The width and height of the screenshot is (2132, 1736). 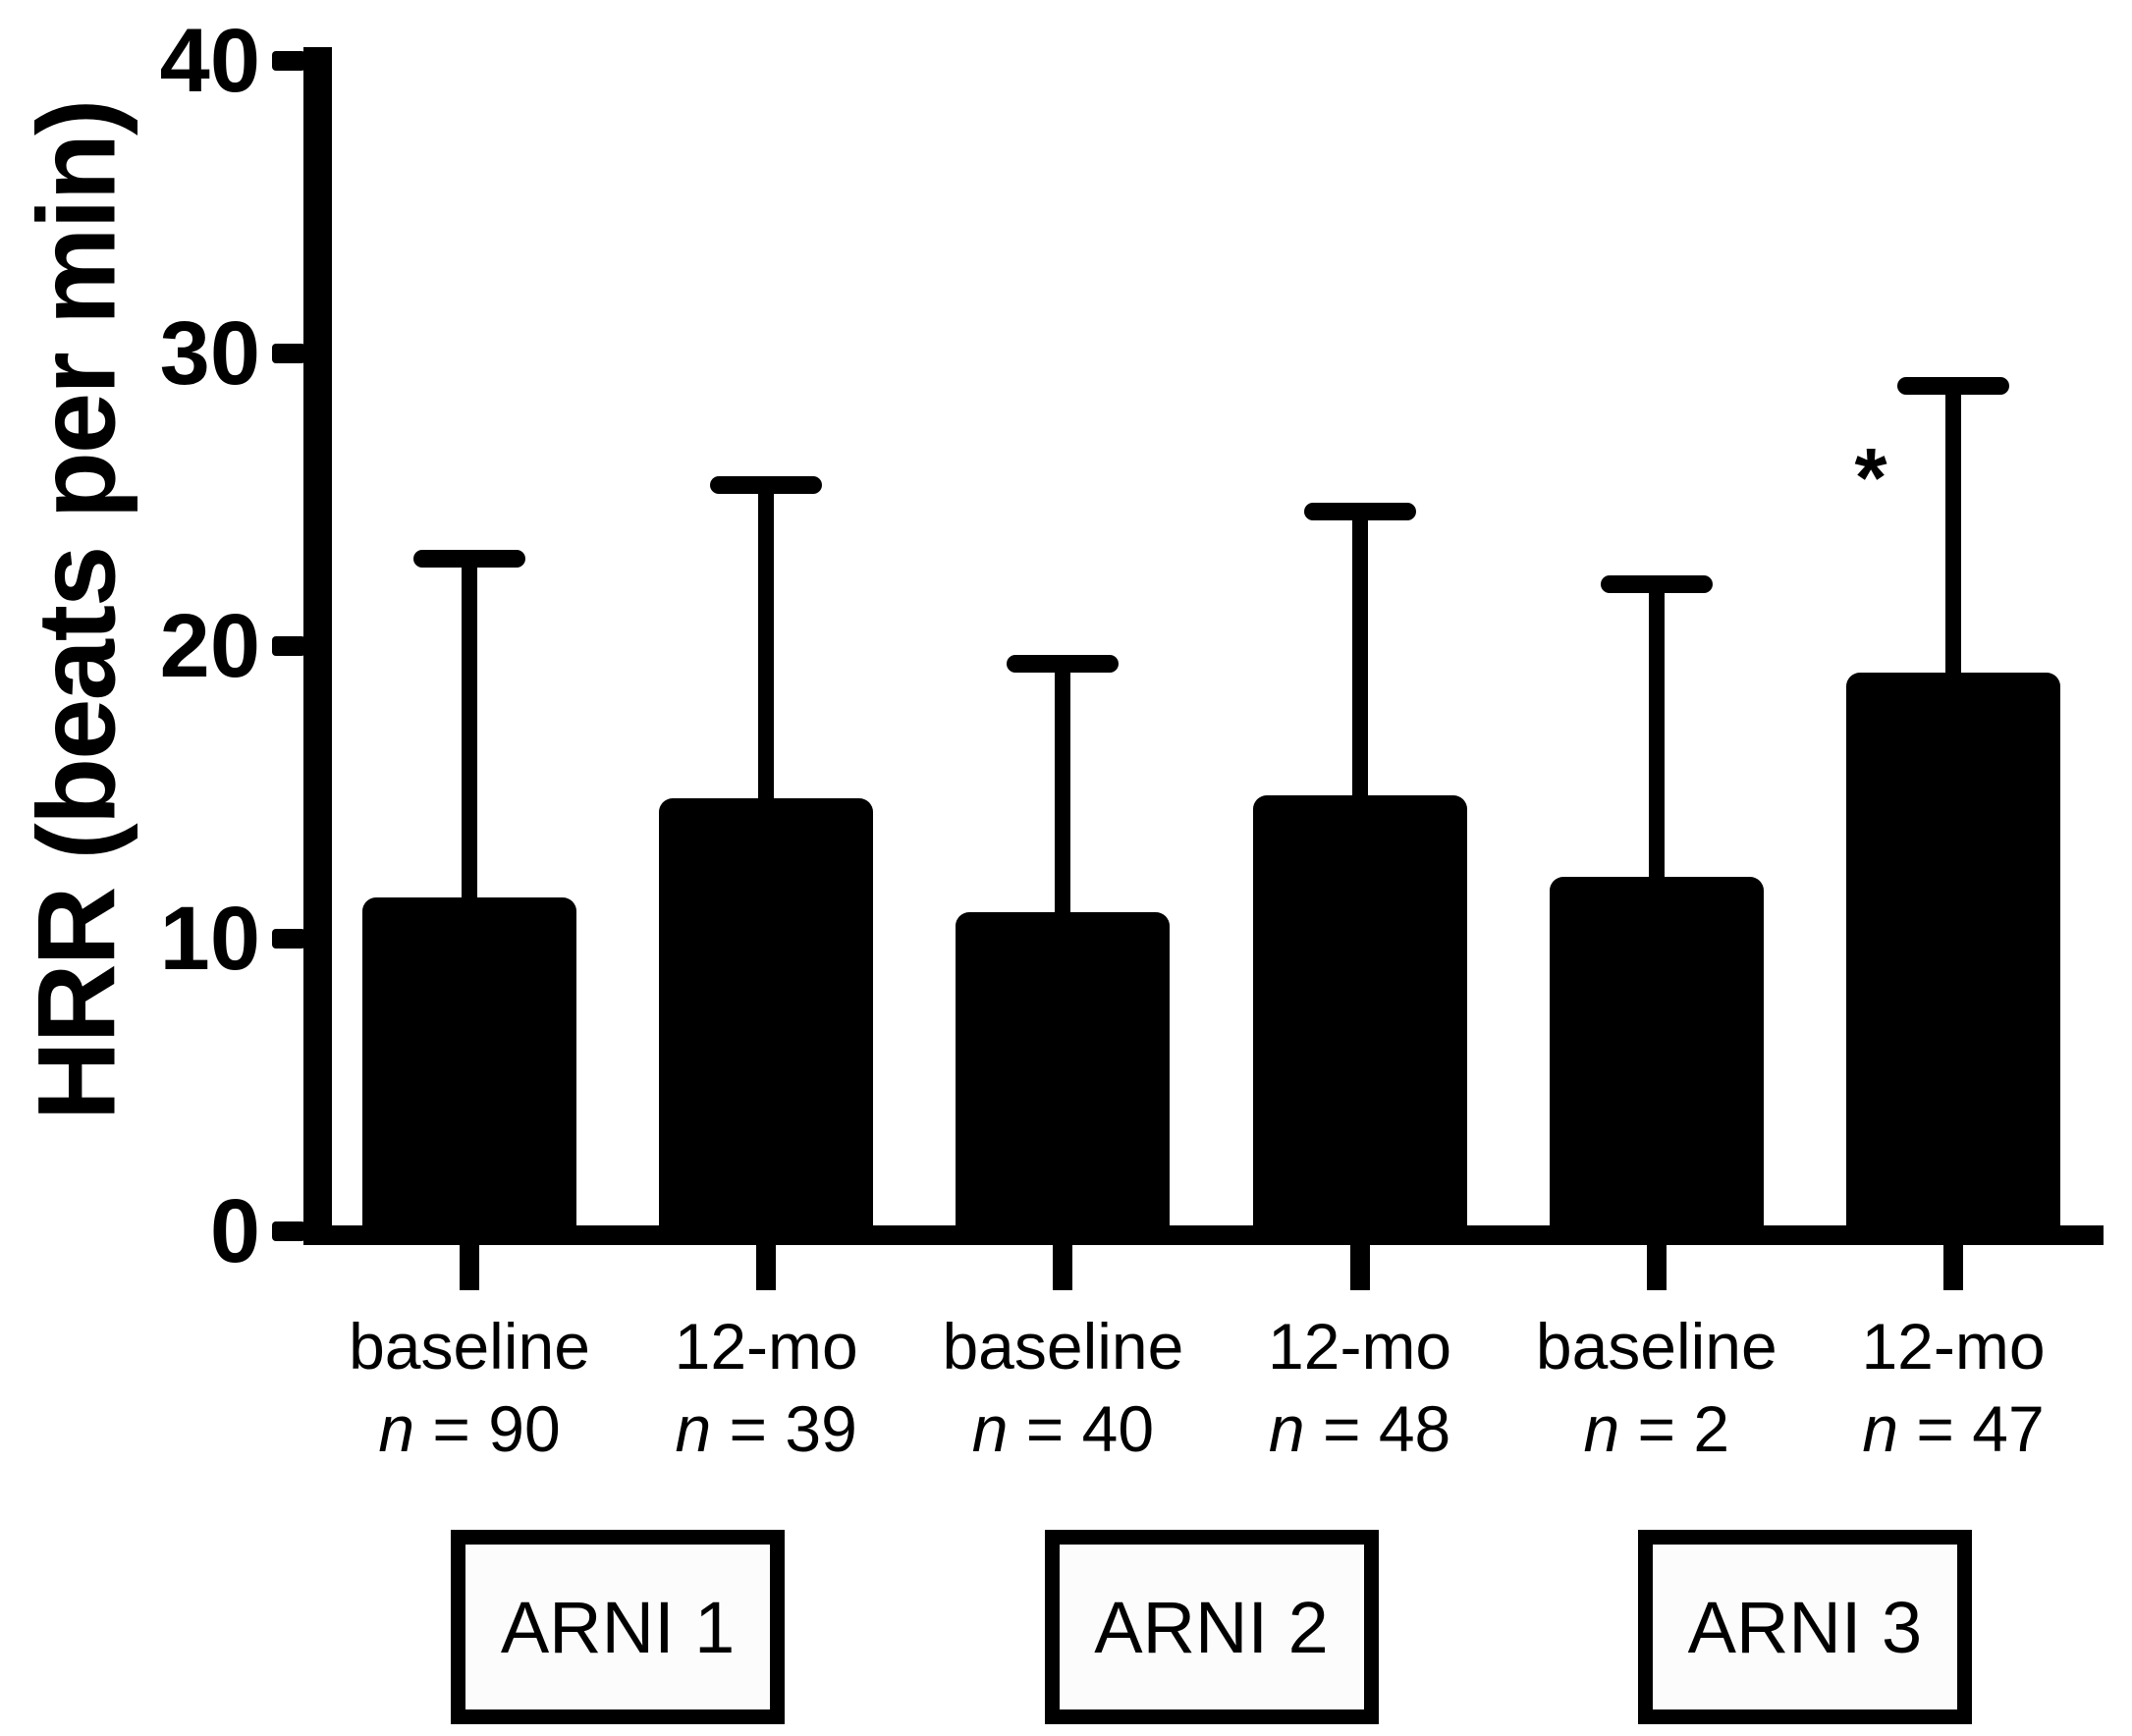 What do you see at coordinates (784, 1428) in the screenshot?
I see `n-value: = 39` at bounding box center [784, 1428].